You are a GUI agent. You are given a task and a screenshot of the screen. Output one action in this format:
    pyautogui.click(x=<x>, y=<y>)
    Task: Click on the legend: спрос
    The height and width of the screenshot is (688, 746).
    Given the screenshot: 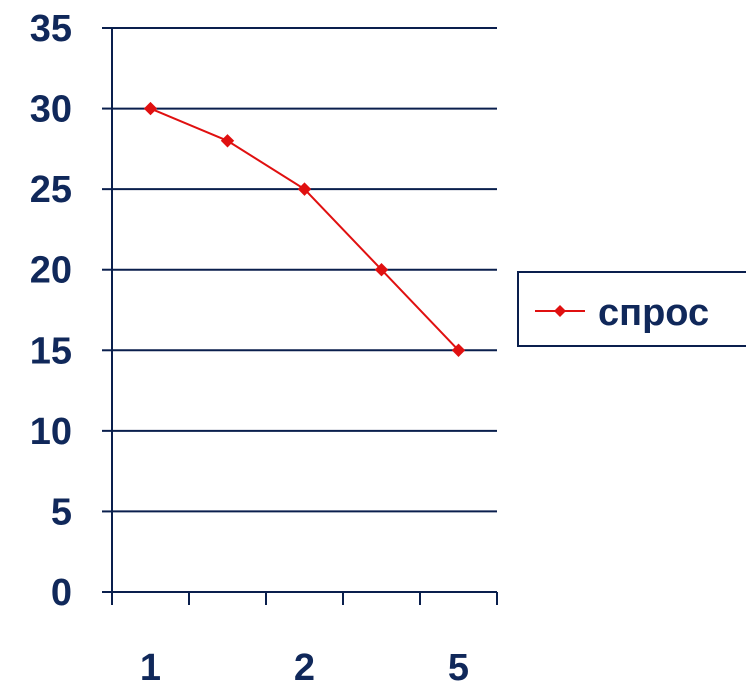 What is the action you would take?
    pyautogui.click(x=631, y=309)
    